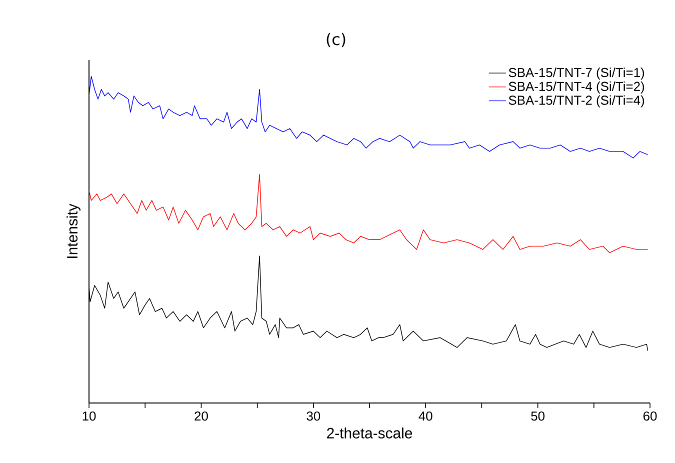 The image size is (675, 463). Describe the element at coordinates (336, 40) in the screenshot. I see `text: (c)` at that location.